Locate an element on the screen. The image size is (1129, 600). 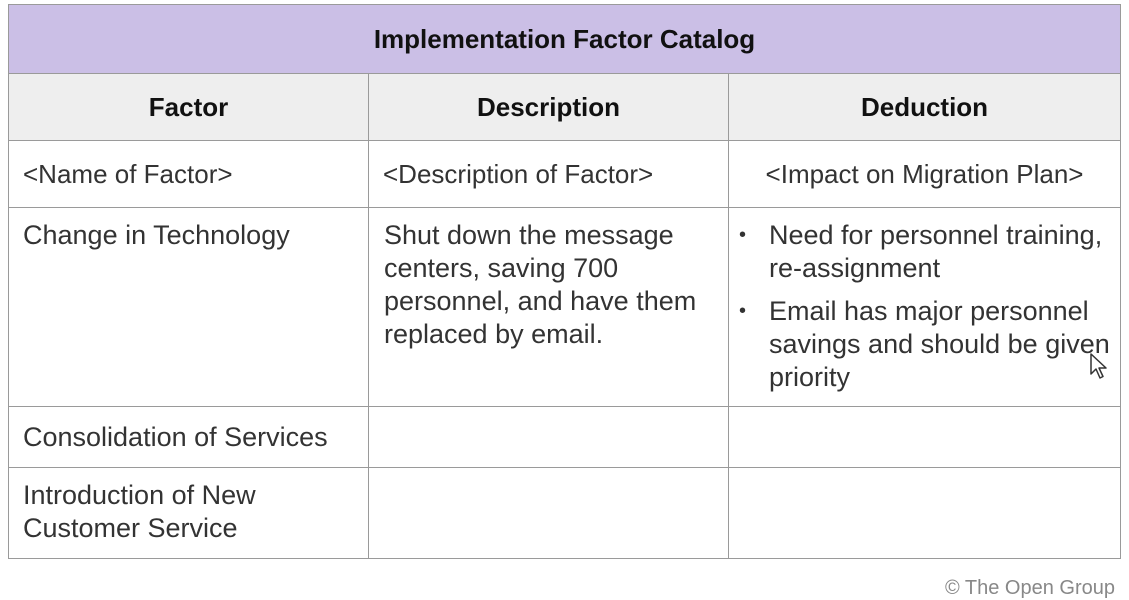
deduction-text: <Impact on Migration Plan> is located at coordinates (924, 173).